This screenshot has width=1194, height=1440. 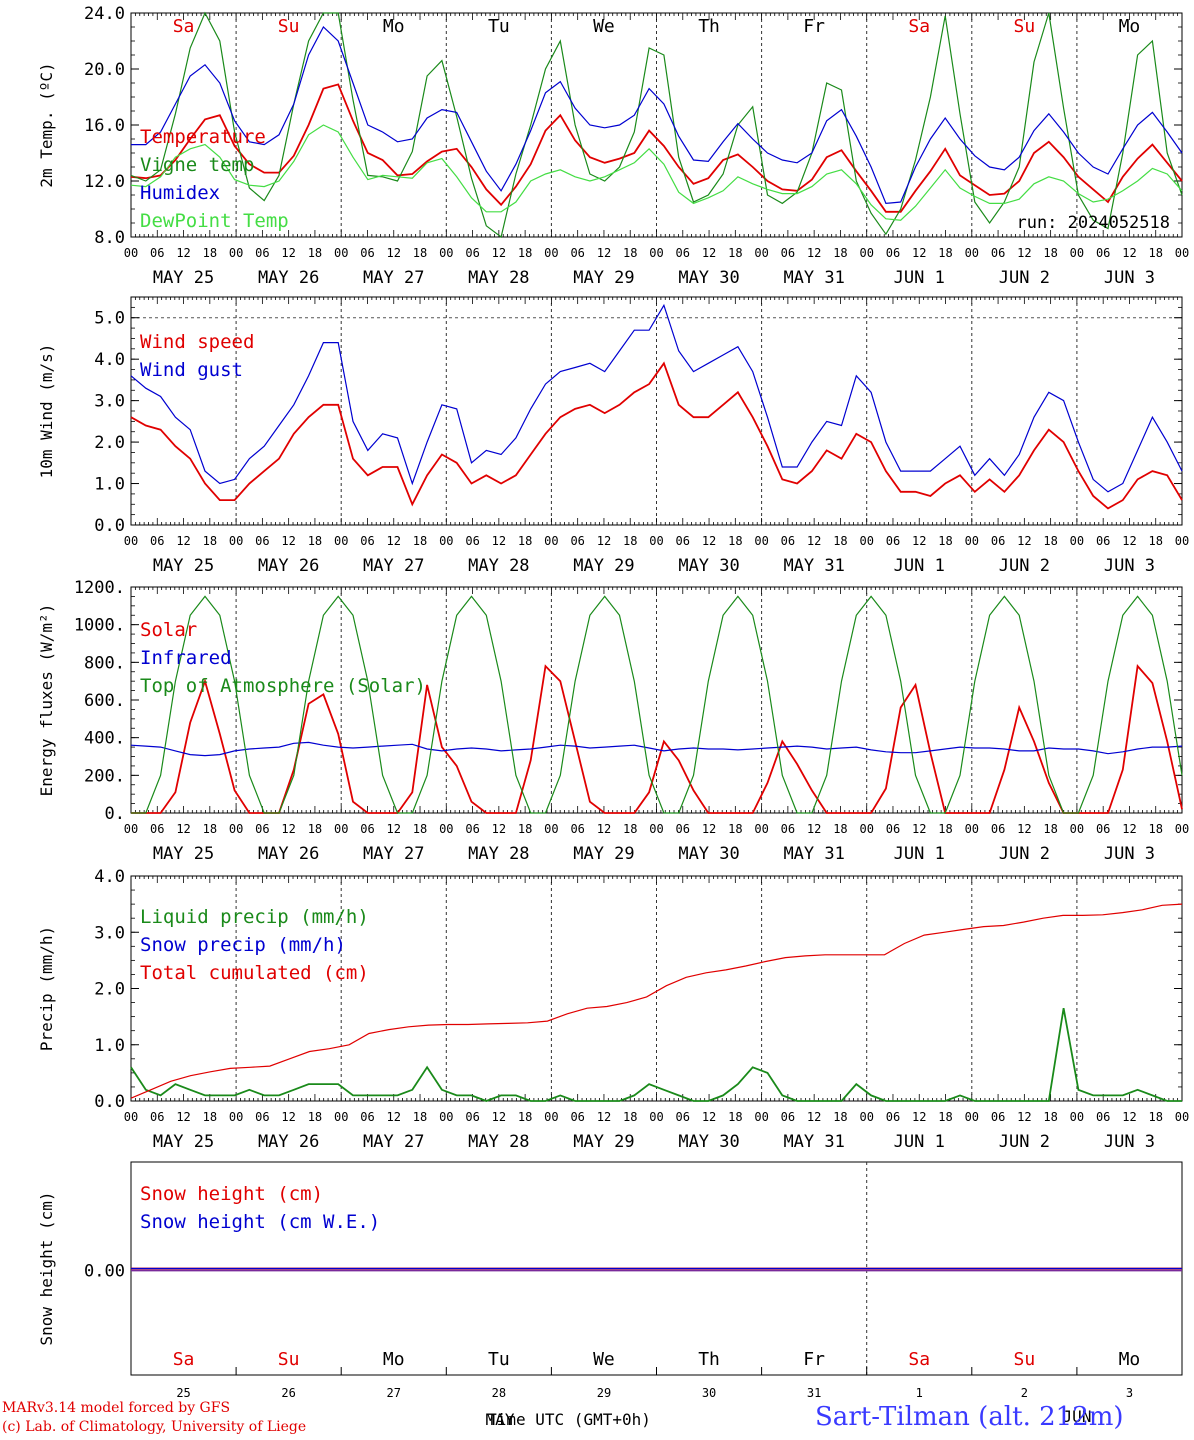 What do you see at coordinates (168, 630) in the screenshot?
I see `legend-entry: Solar` at bounding box center [168, 630].